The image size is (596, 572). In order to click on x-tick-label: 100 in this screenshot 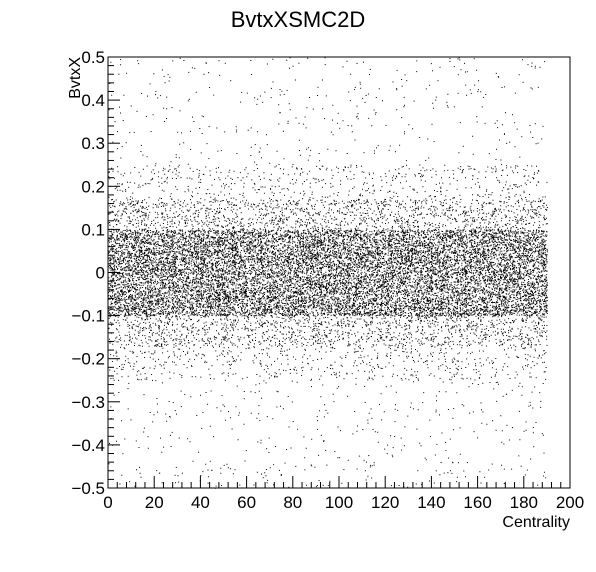, I will do `click(339, 502)`.